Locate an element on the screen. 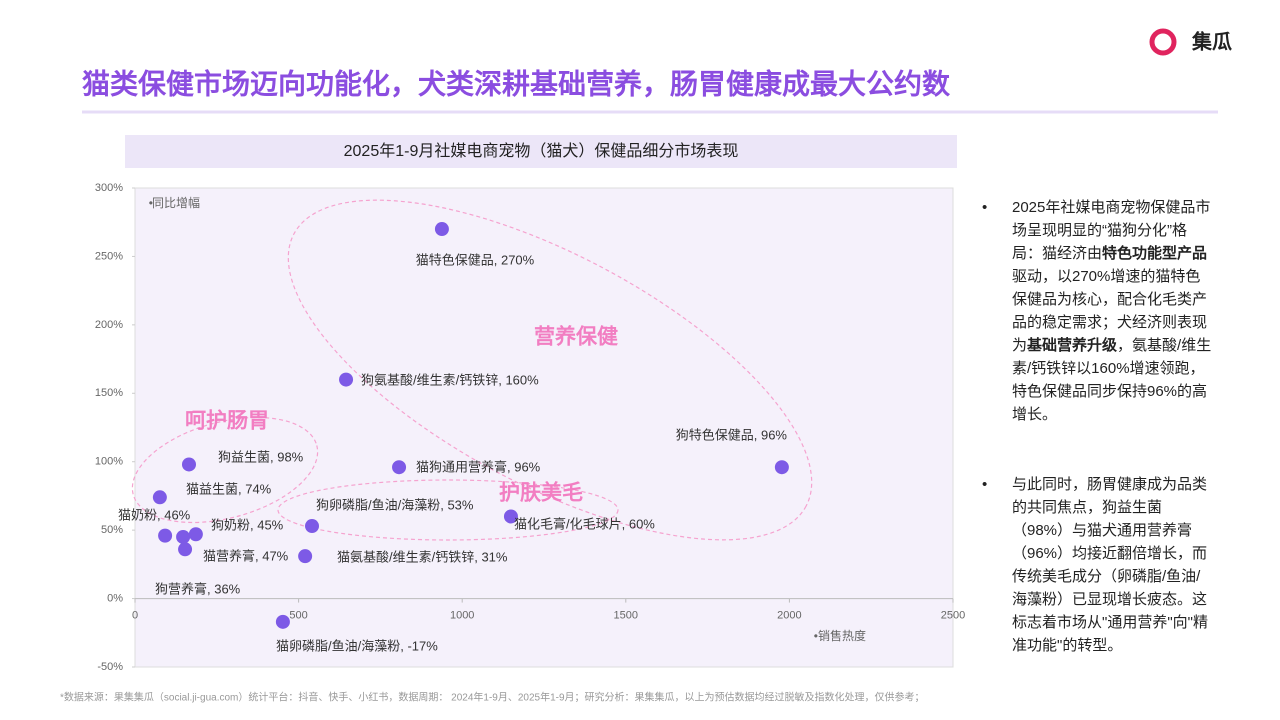 The image size is (1280, 720). note-text: 2025年社媒电商宠物保健品市场呈现明显的“猫狗分化”格局：猫经济由 is located at coordinates (1111, 230).